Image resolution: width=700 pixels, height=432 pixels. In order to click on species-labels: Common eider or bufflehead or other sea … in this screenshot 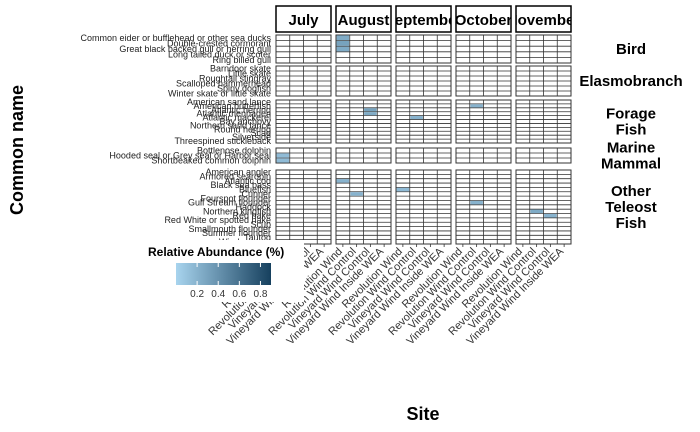, I will do `click(176, 140)`.